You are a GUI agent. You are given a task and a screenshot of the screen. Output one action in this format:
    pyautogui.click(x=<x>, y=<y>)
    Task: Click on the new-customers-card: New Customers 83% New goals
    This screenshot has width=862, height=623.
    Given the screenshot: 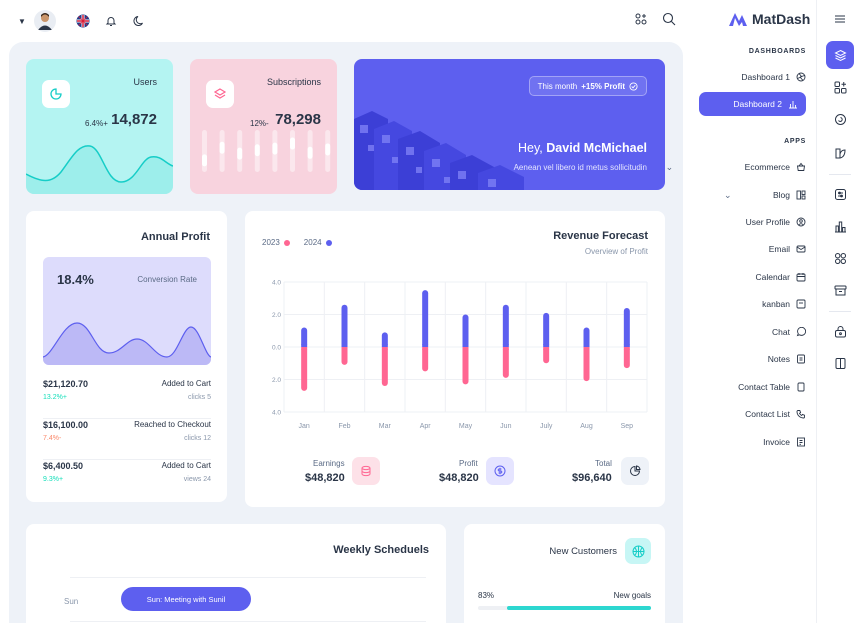 What is the action you would take?
    pyautogui.click(x=564, y=573)
    